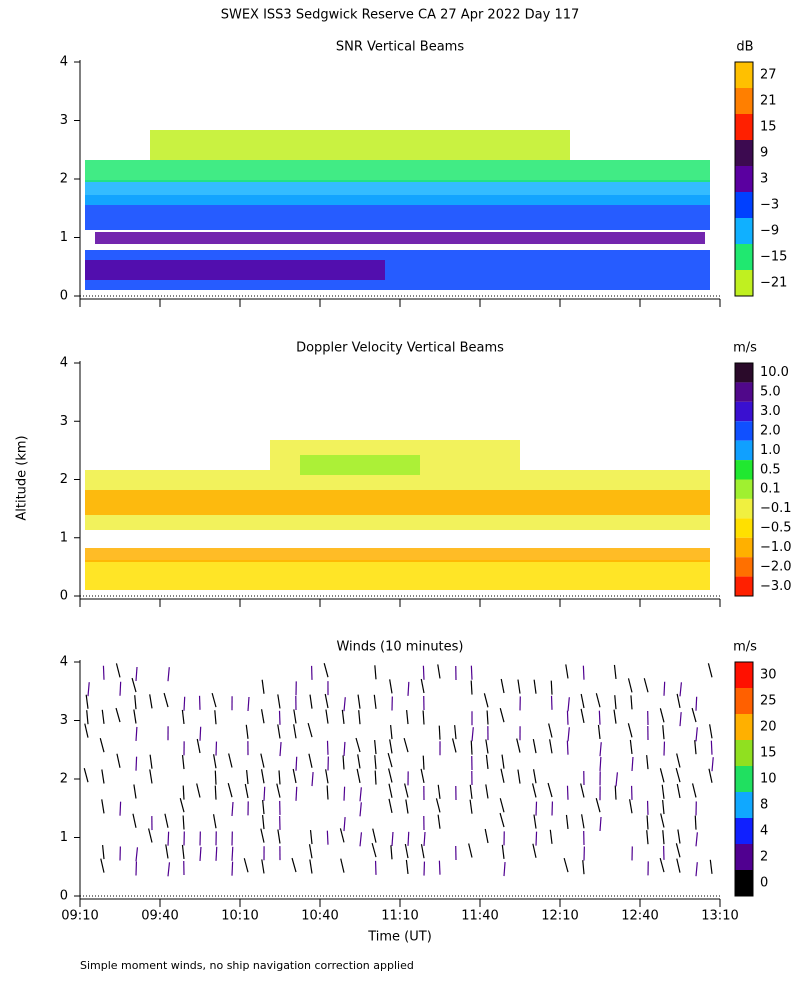  Describe the element at coordinates (64, 837) in the screenshot. I see `y-tick-label: 1` at that location.